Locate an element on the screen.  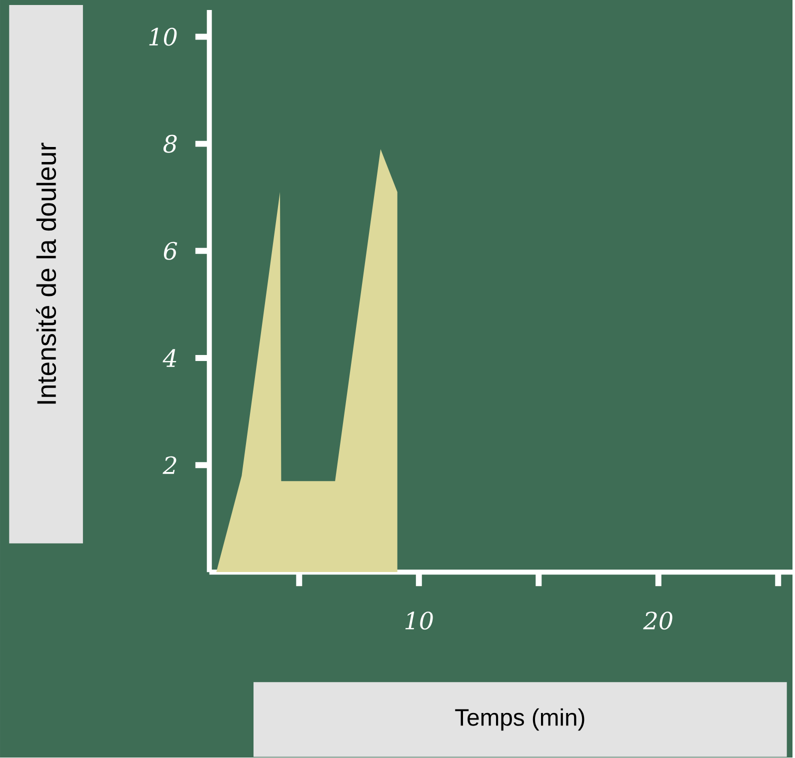
y-tick-label: 8 is located at coordinates (170, 144).